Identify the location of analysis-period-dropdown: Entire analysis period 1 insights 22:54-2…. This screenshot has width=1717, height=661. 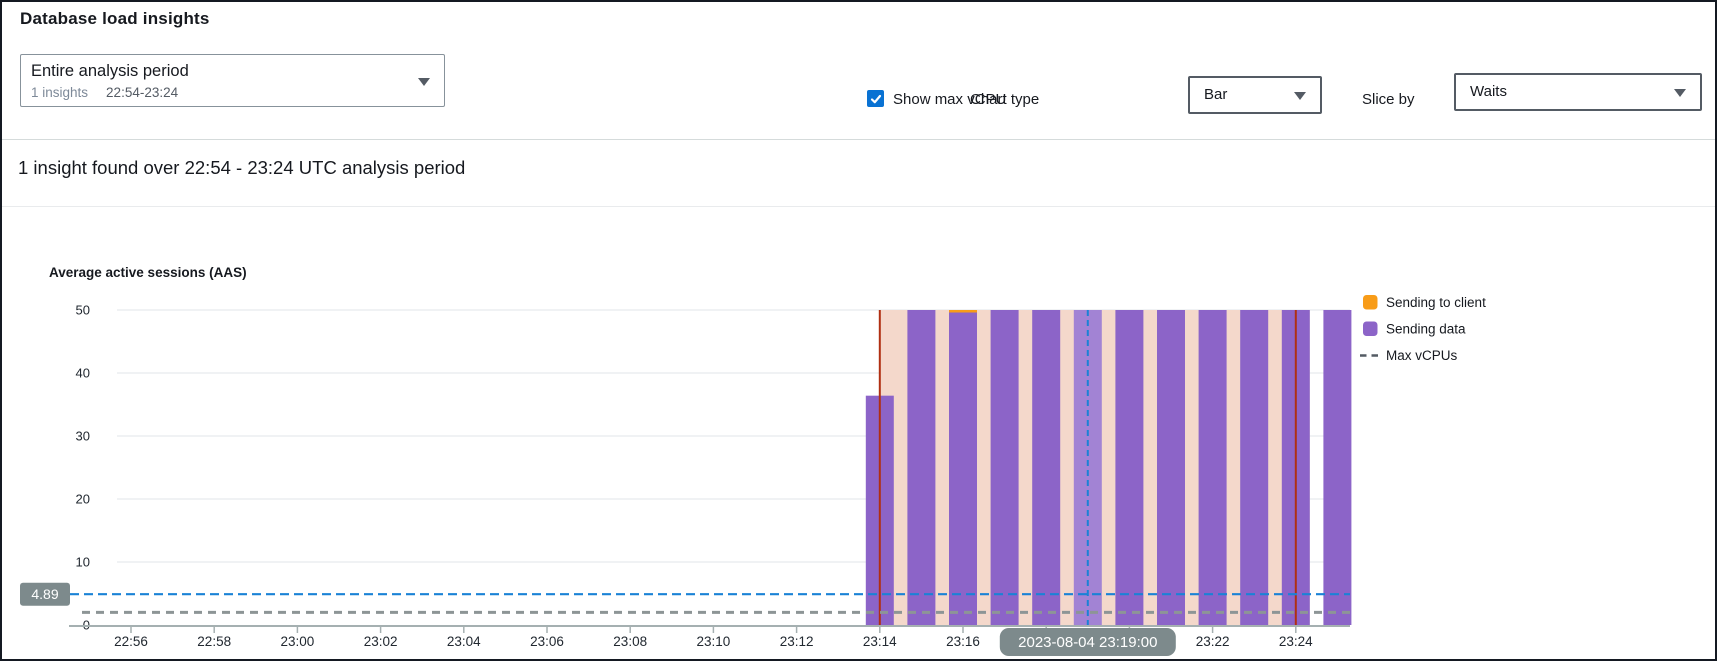
(232, 80).